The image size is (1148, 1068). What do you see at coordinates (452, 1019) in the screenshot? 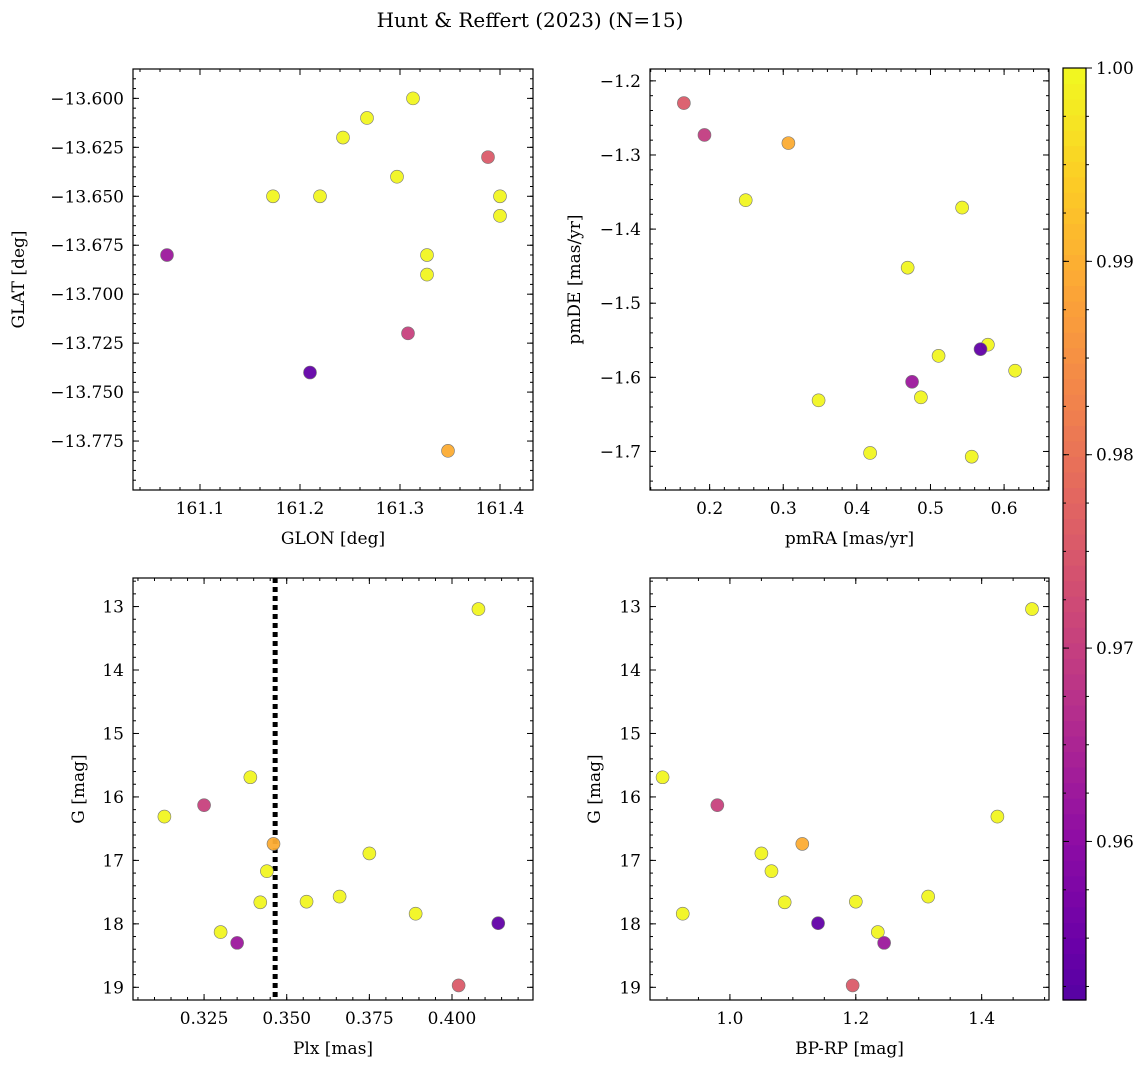
I see `x-tick-label: 0.400` at bounding box center [452, 1019].